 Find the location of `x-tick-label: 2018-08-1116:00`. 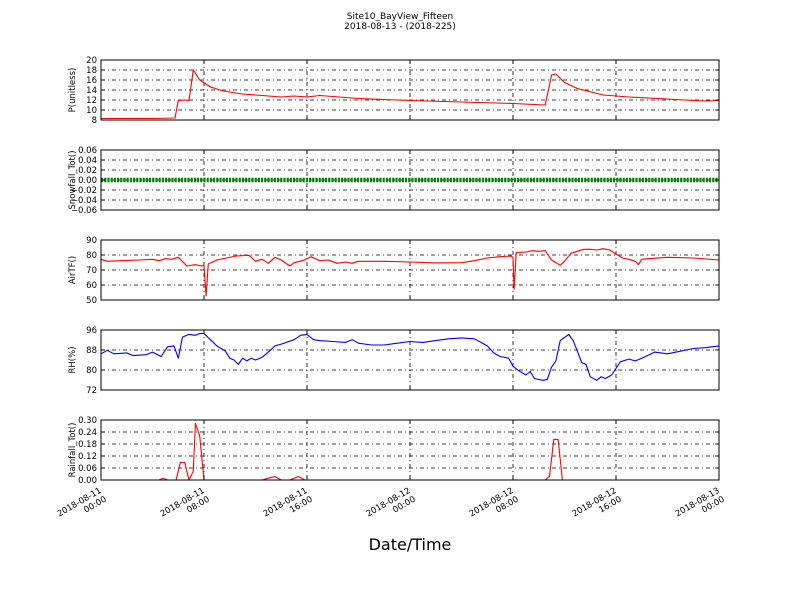

x-tick-label: 2018-08-1116:00 is located at coordinates (288, 507).